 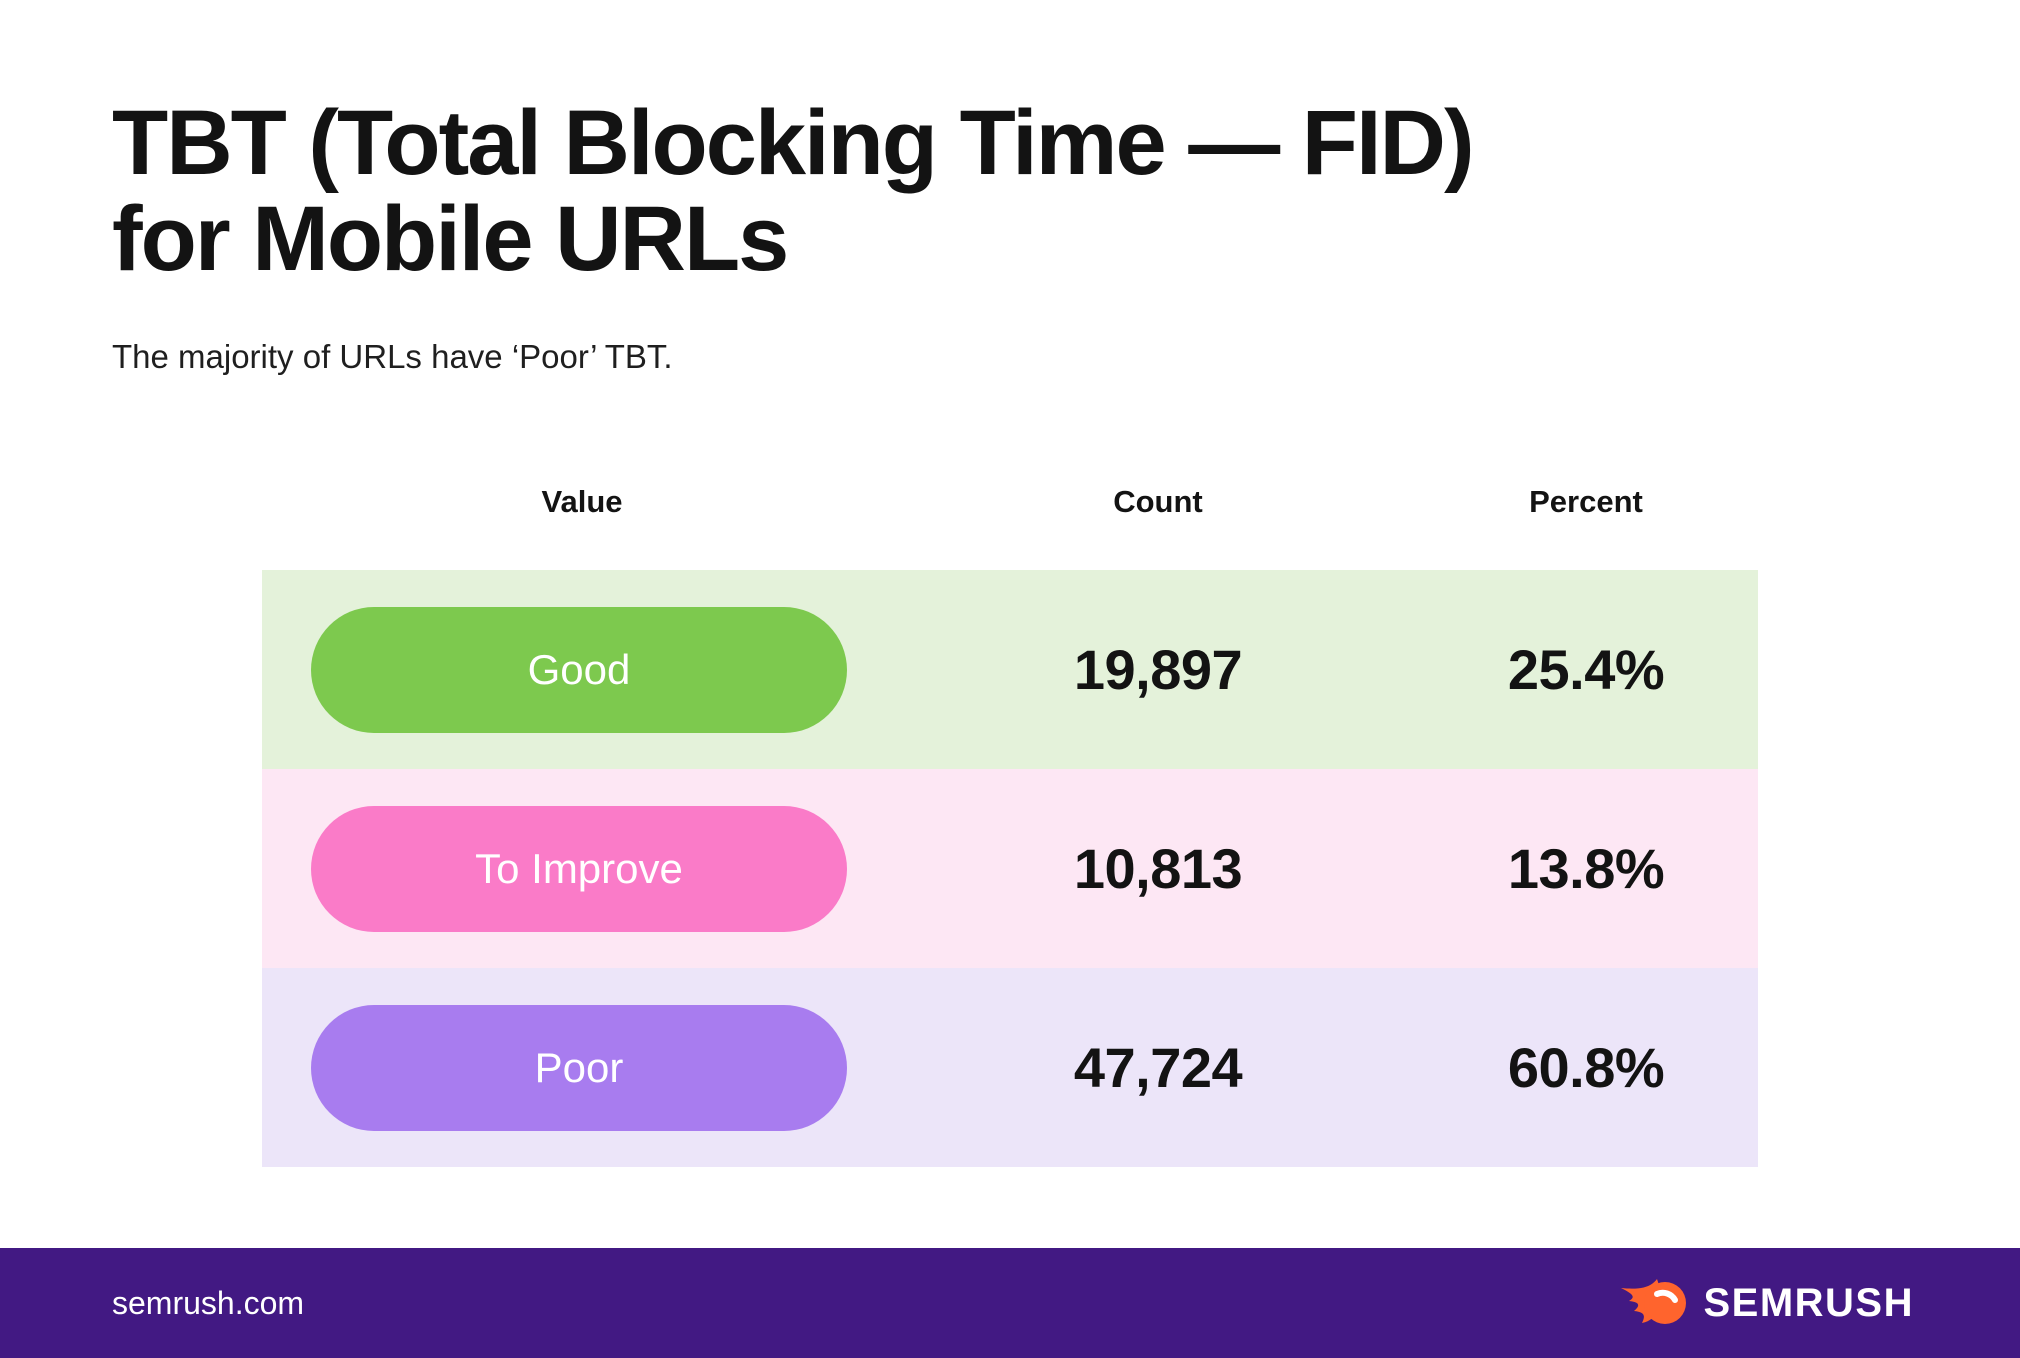 What do you see at coordinates (1586, 669) in the screenshot?
I see `percent-cell-good: 25.4%` at bounding box center [1586, 669].